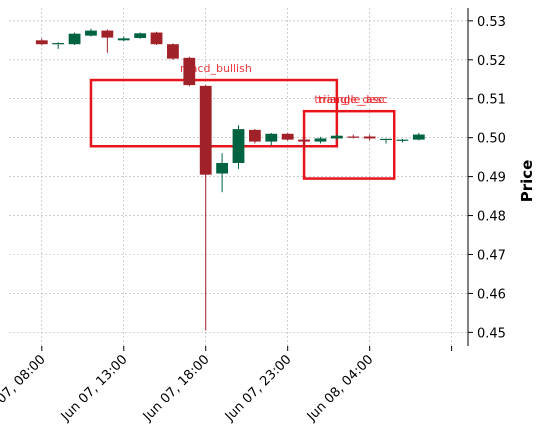 The image size is (545, 444). I want to click on x-tick-label: Jun 08, 04:00, so click(340, 388).